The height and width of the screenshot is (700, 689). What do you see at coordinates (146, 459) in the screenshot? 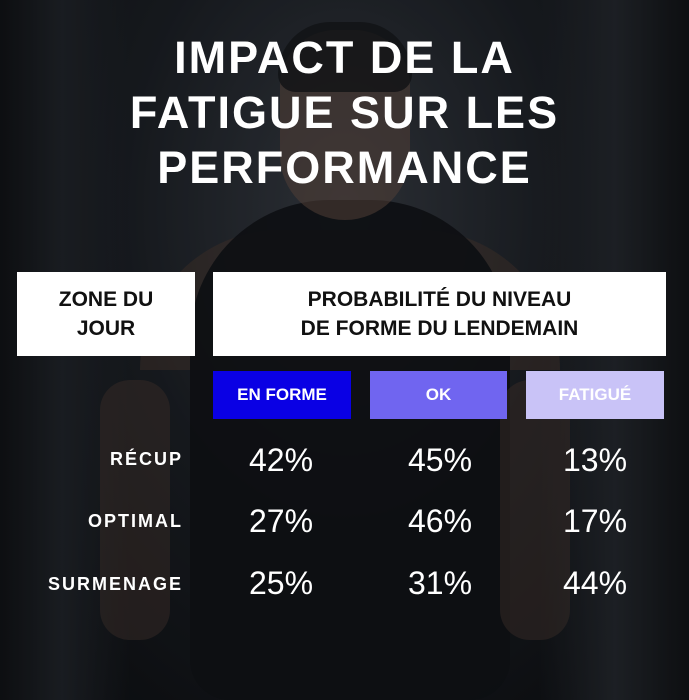
I see `row-label-1: RÉCUP` at bounding box center [146, 459].